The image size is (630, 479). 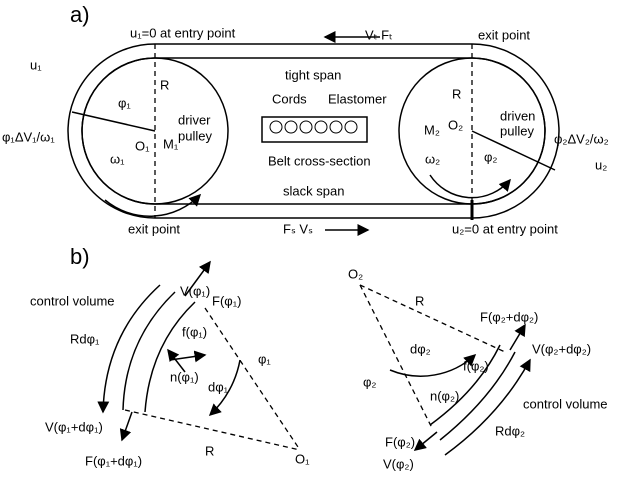 I want to click on label: Rdφ₁, so click(x=85, y=338).